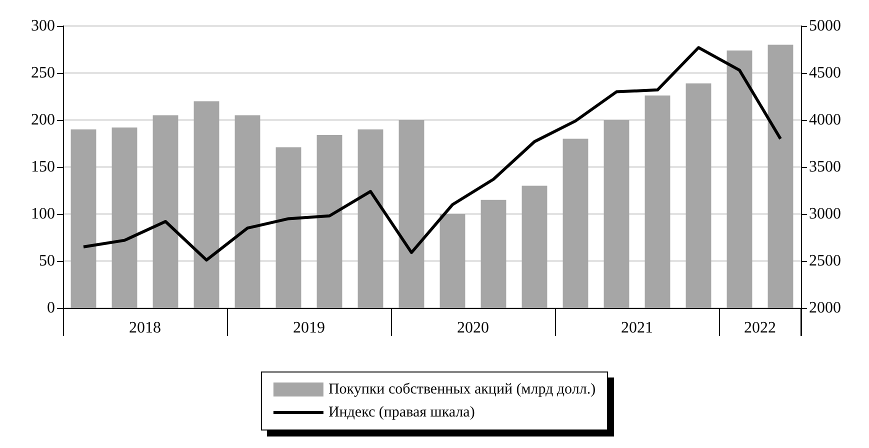 This screenshot has width=869, height=448. Describe the element at coordinates (825, 26) in the screenshot. I see `y2-tick-label: 5000` at that location.